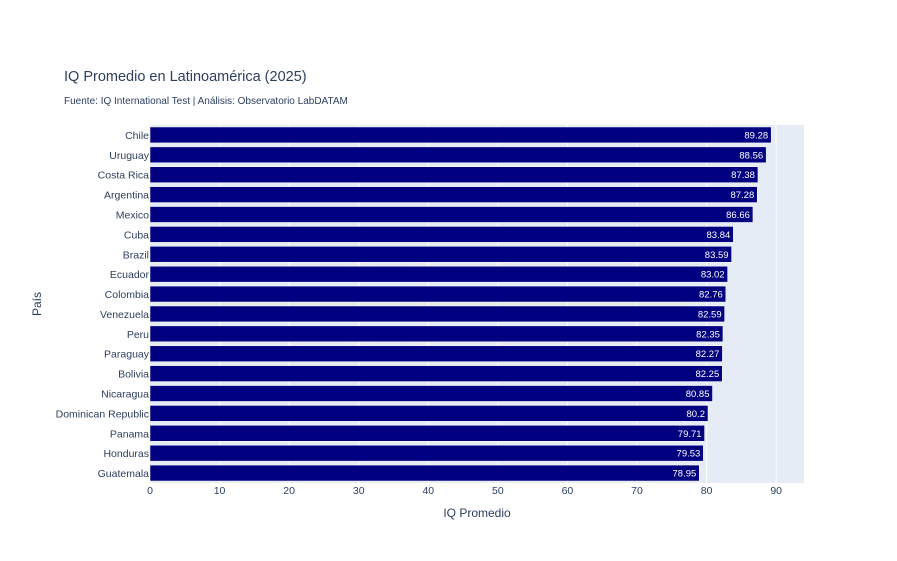 The width and height of the screenshot is (897, 561). Describe the element at coordinates (498, 491) in the screenshot. I see `x-tick-label: 50` at that location.